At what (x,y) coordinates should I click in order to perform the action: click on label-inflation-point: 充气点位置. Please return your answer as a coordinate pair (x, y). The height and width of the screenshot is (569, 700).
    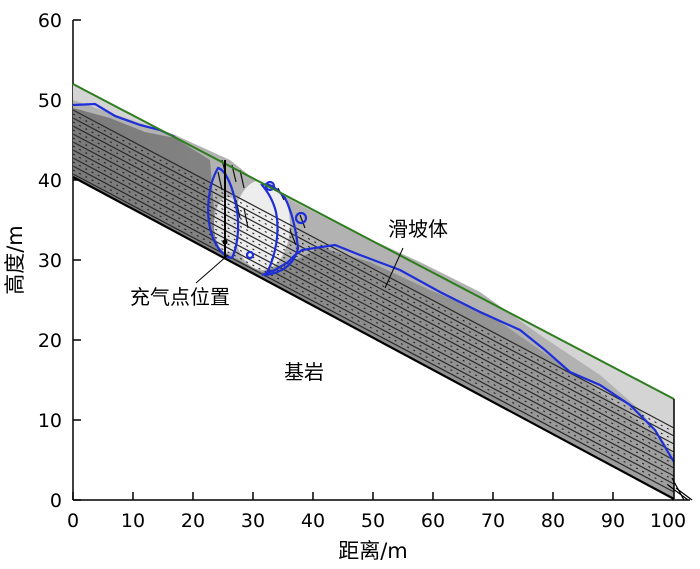
    Looking at the image, I should click on (180, 297).